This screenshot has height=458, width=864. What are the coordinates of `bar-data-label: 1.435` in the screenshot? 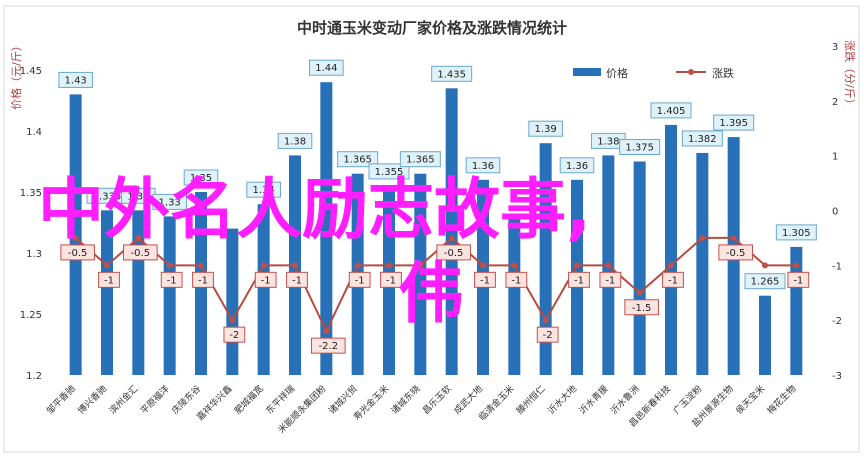 It's located at (452, 73).